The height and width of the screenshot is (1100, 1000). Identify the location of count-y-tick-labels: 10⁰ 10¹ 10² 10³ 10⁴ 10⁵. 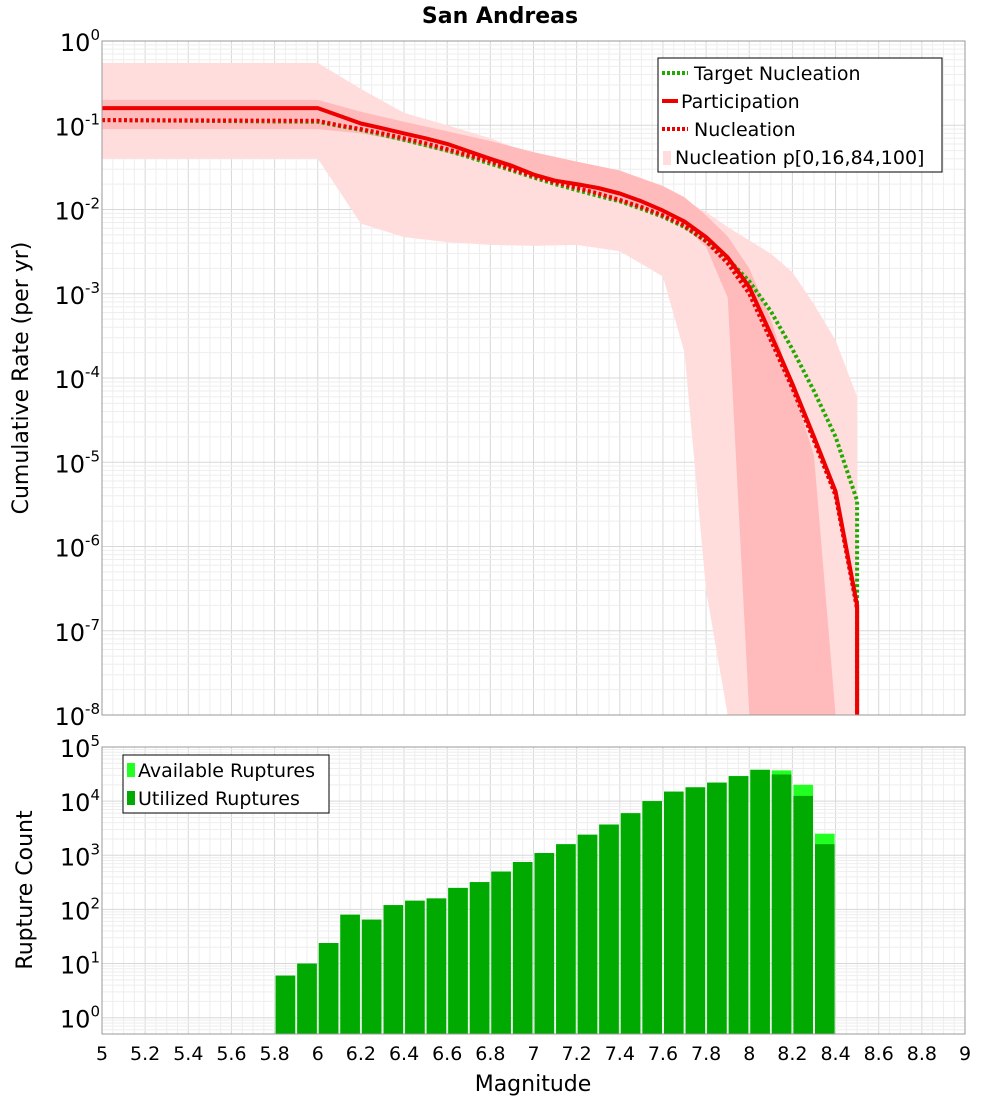
(80, 883).